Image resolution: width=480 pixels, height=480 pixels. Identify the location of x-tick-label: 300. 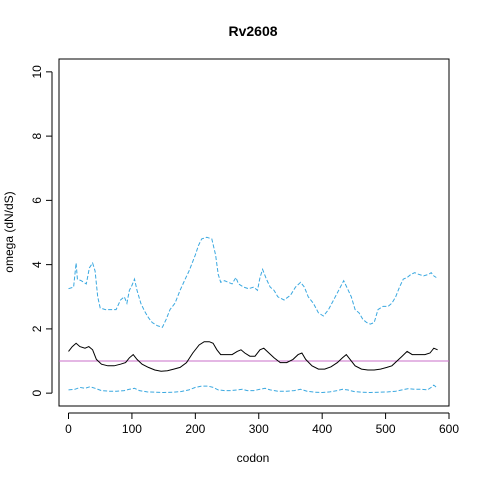
(259, 429).